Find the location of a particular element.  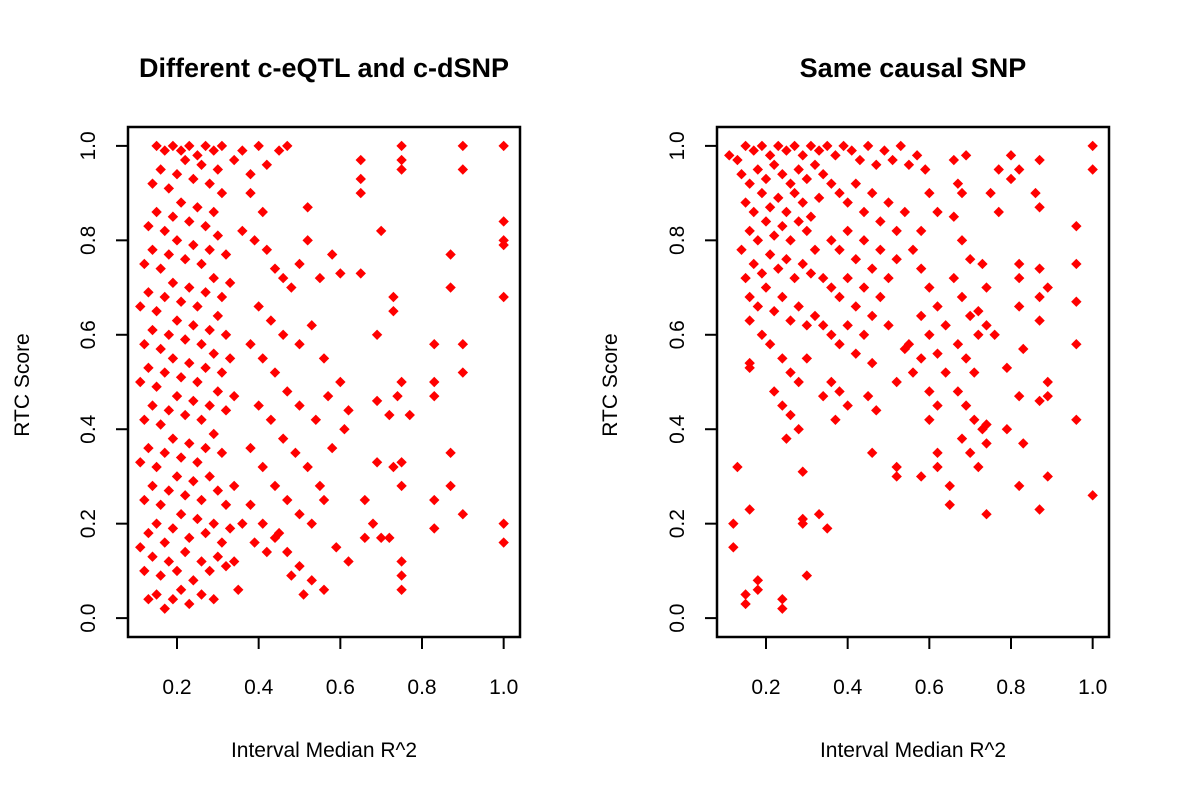

right-y-tick-label: 0.6 is located at coordinates (677, 334).